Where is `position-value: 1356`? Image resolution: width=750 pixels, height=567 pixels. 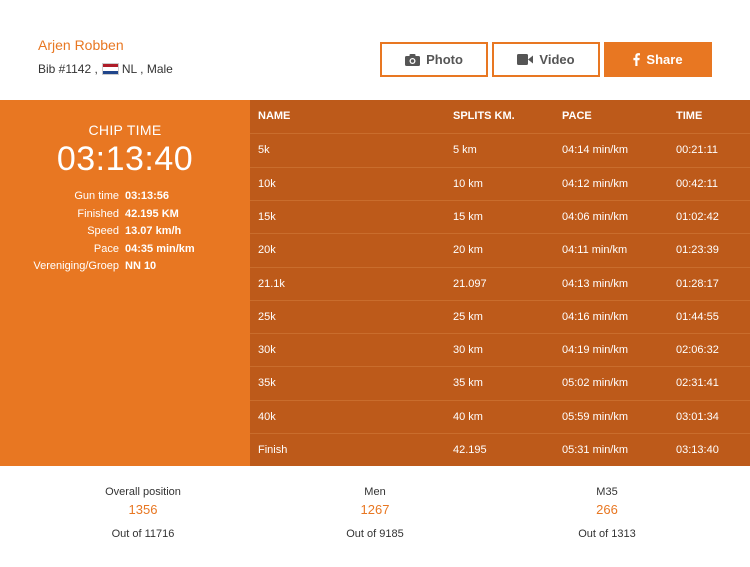 position-value: 1356 is located at coordinates (143, 509).